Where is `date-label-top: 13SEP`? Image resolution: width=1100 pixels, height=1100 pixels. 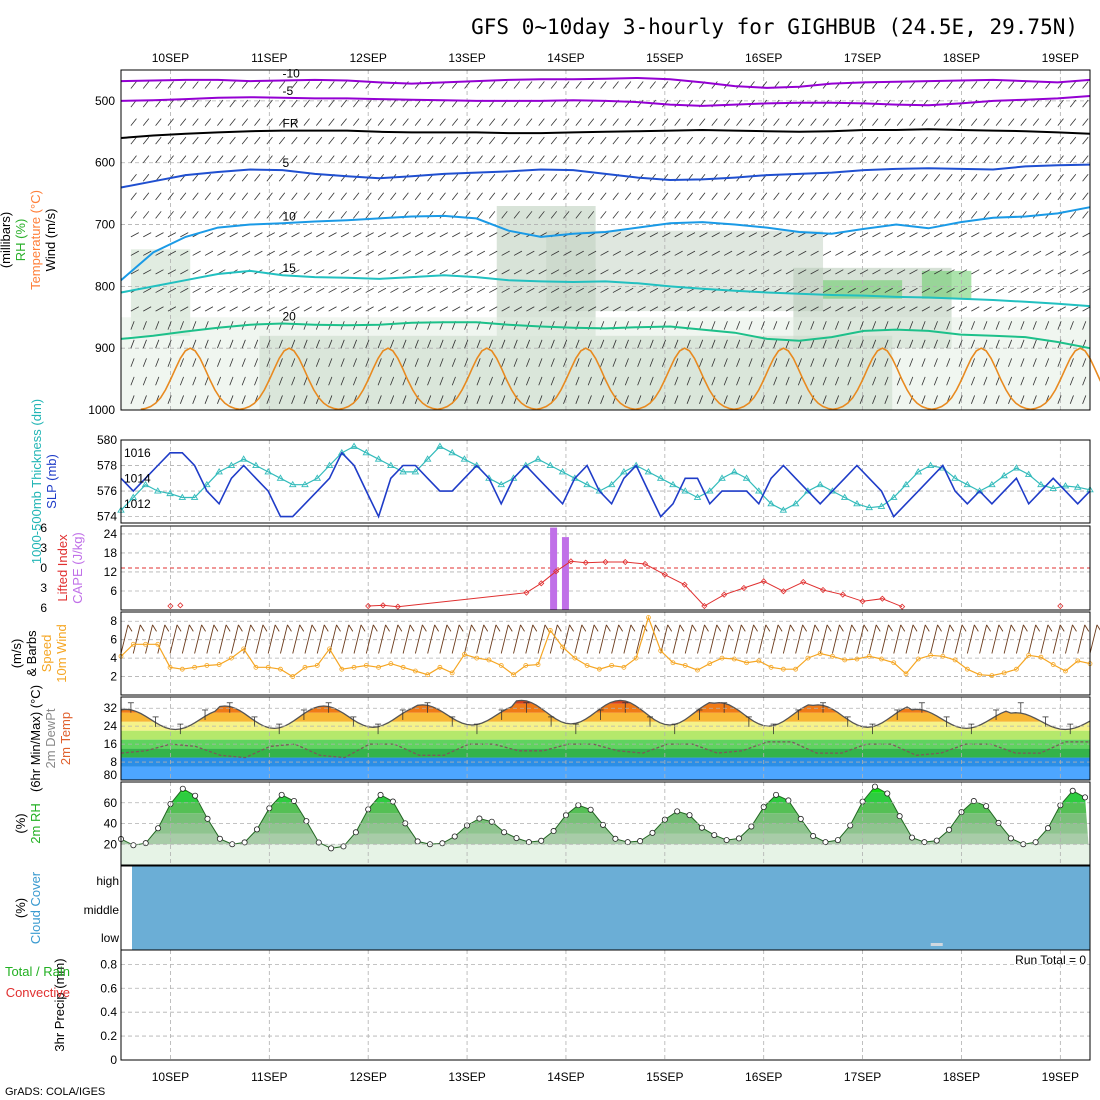
date-label-top: 13SEP is located at coordinates (466, 58).